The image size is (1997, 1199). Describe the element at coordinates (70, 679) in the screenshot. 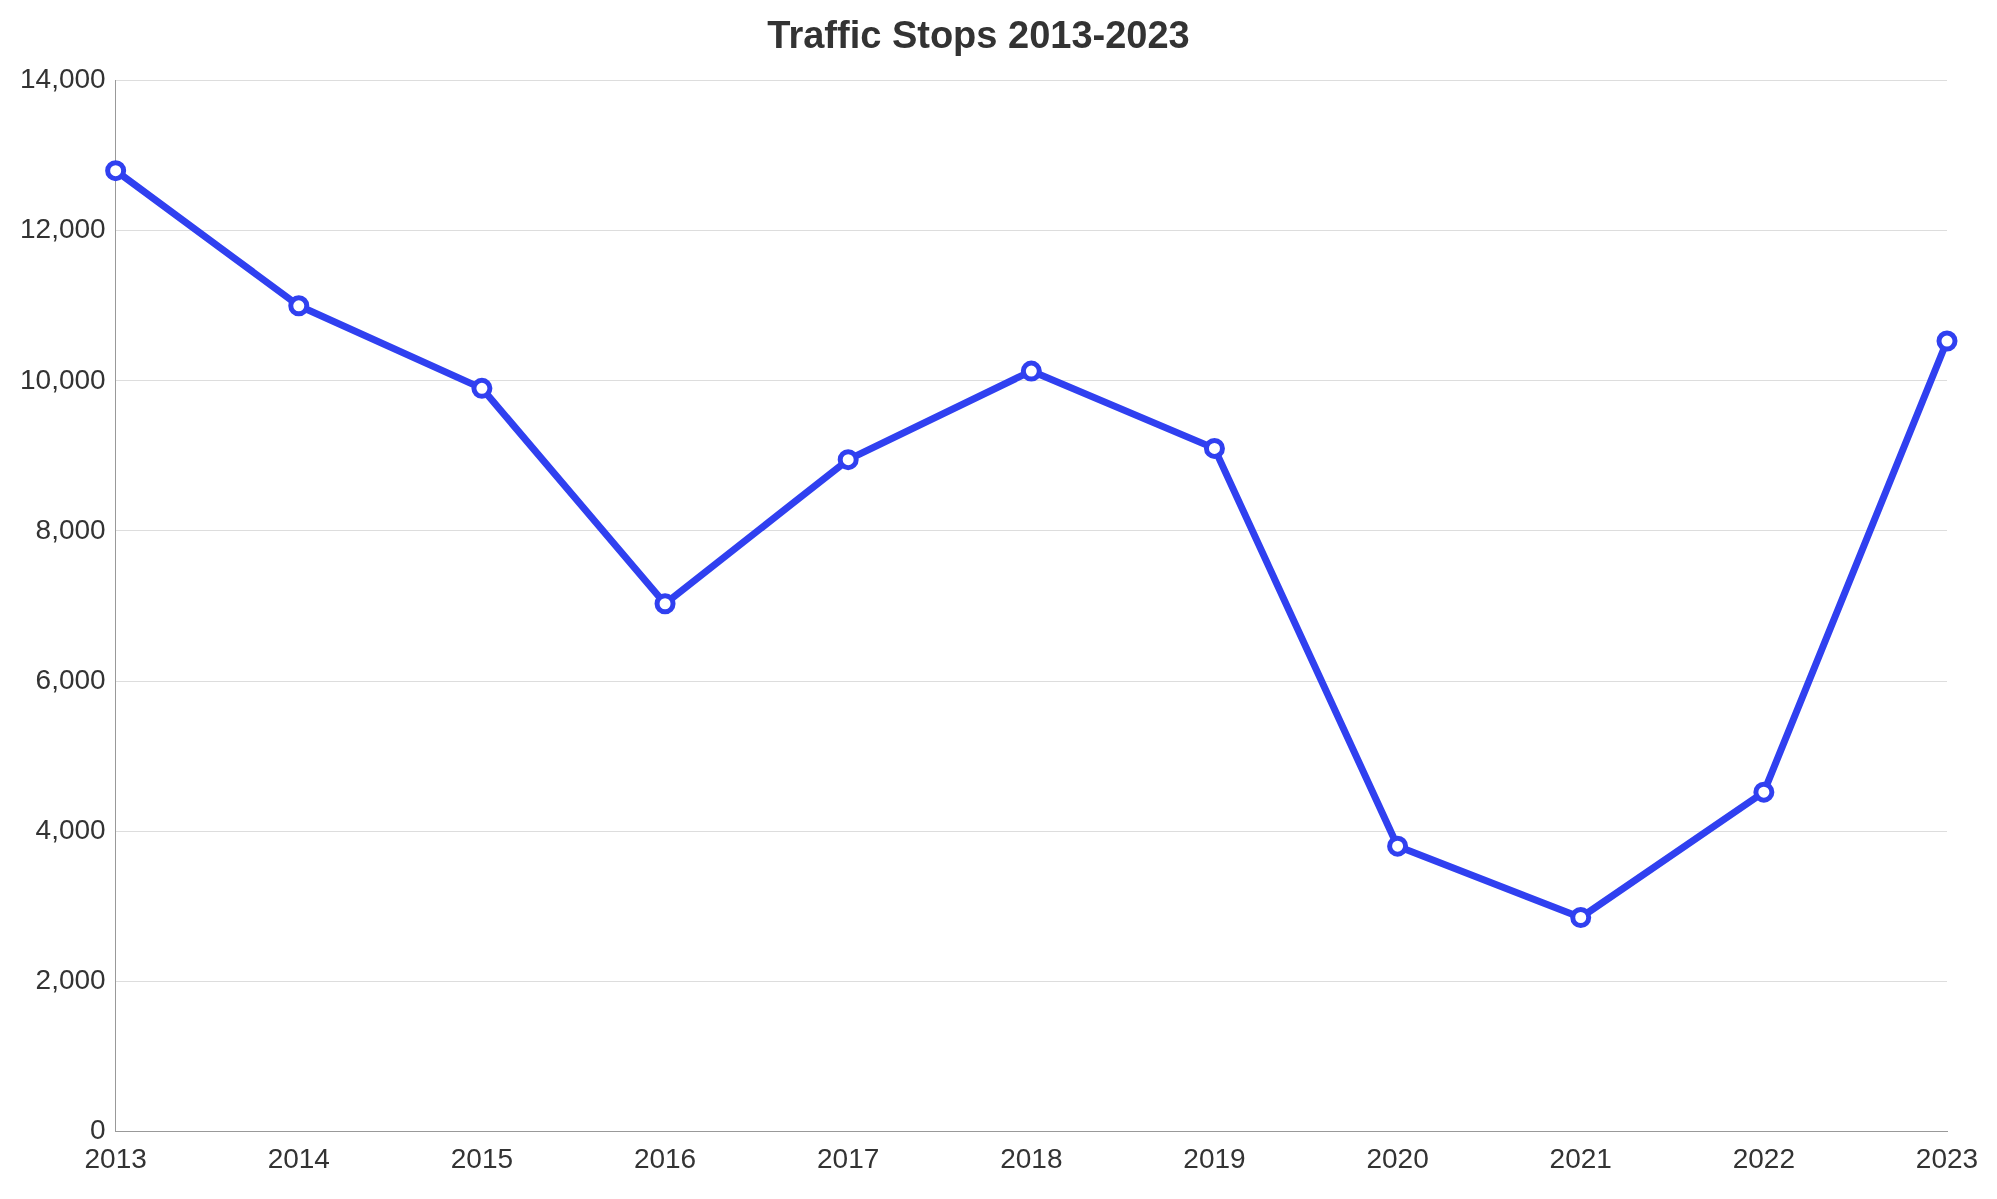

I see `y-tick-label: 6,000` at that location.